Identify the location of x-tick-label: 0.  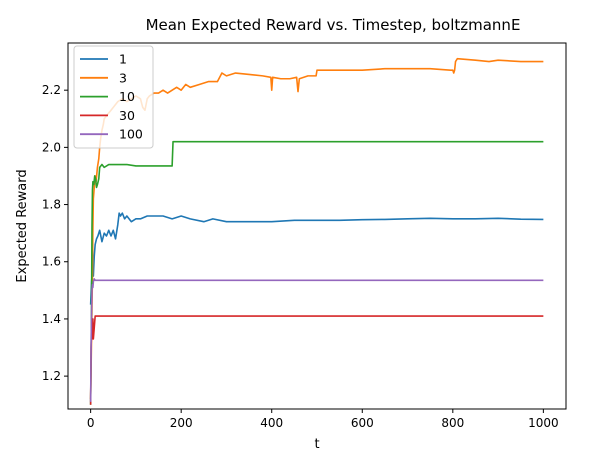
(91, 423).